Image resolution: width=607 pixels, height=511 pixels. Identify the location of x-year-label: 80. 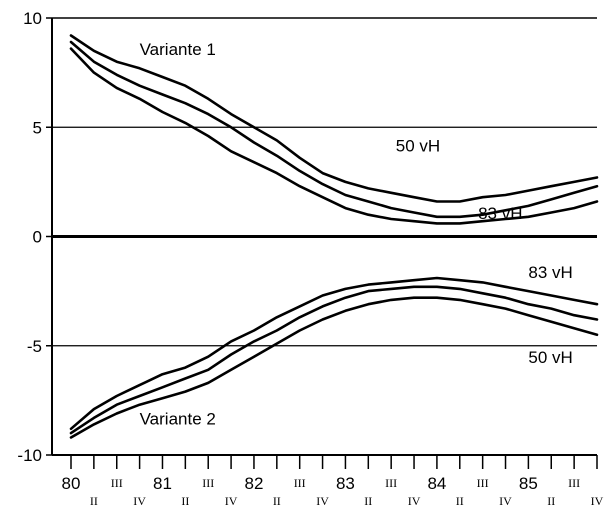
(71, 483).